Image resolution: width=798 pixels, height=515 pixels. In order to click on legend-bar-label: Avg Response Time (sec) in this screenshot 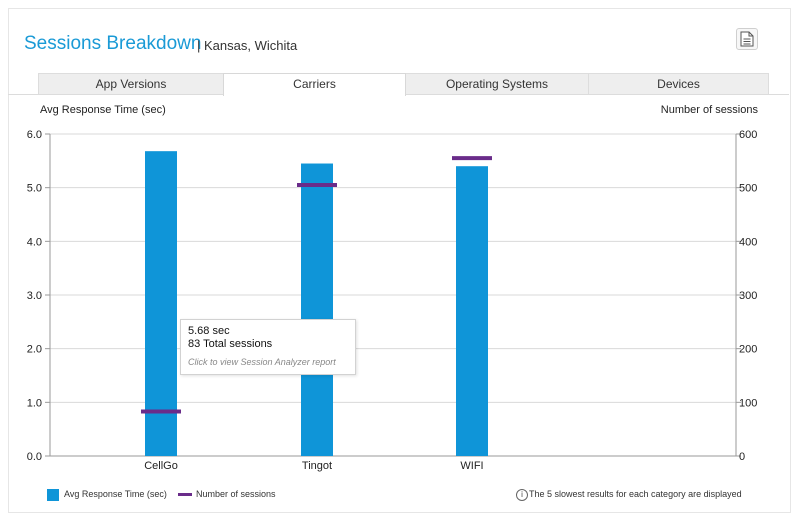, I will do `click(115, 494)`.